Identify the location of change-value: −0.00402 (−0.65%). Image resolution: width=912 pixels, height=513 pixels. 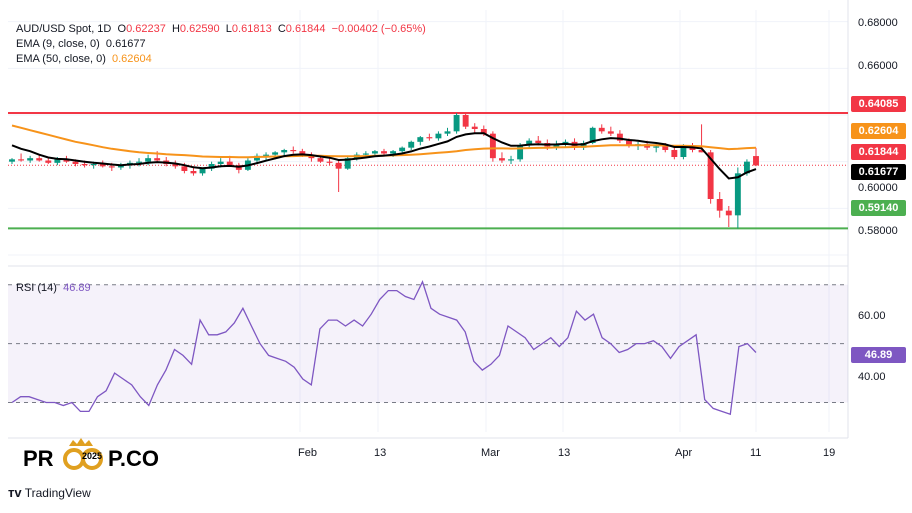
(378, 29).